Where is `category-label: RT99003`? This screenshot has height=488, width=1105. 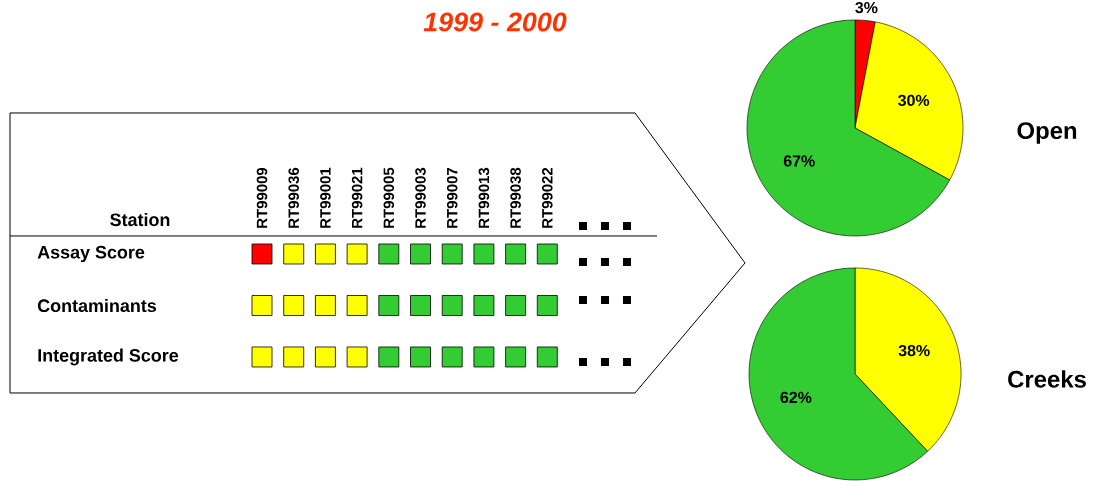 category-label: RT99003 is located at coordinates (420, 197).